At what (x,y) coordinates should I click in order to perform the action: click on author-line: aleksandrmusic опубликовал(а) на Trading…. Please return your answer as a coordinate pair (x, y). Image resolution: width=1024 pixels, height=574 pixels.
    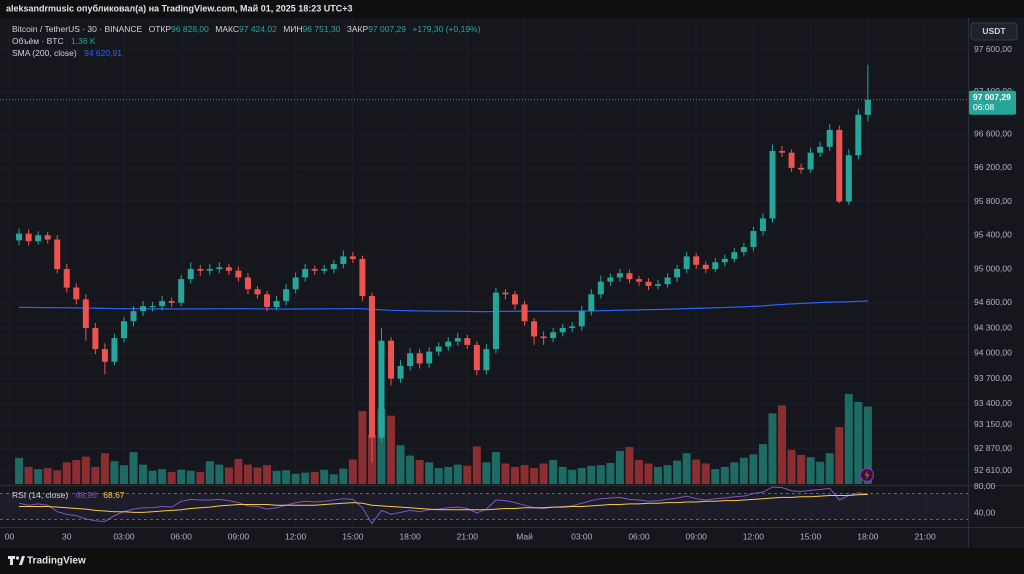
    Looking at the image, I should click on (179, 8).